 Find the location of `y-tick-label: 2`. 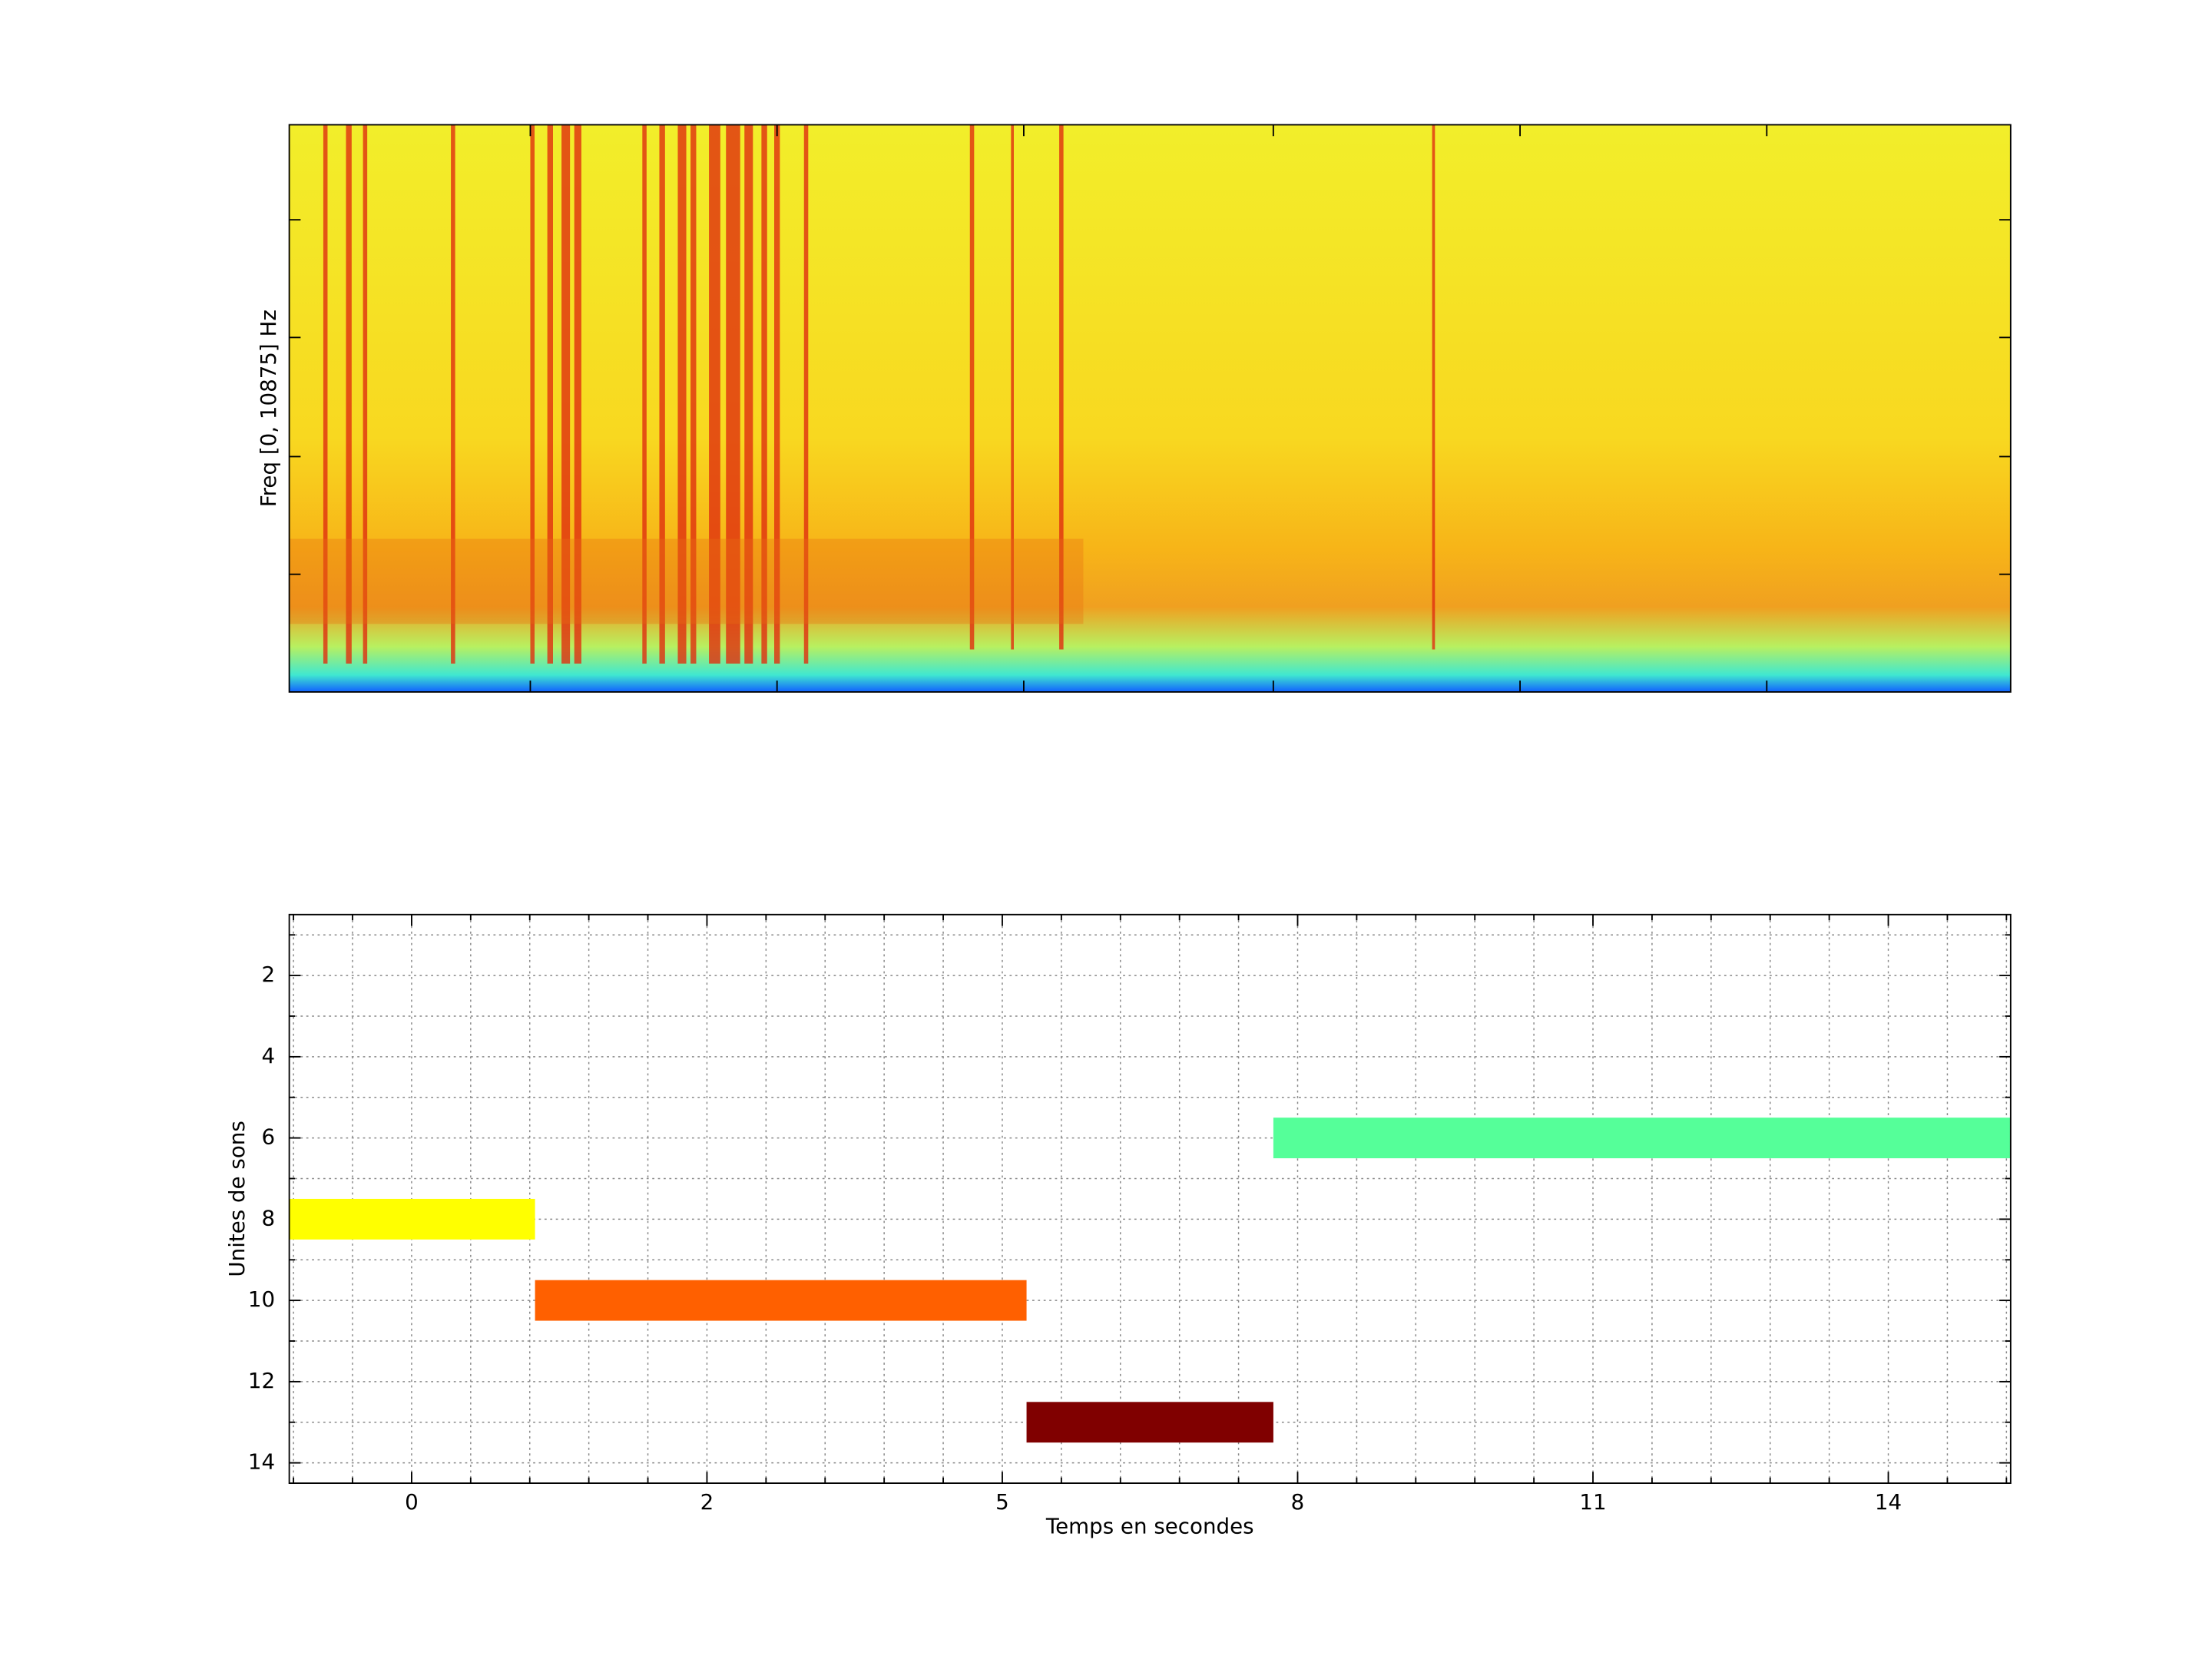

y-tick-label: 2 is located at coordinates (269, 974).